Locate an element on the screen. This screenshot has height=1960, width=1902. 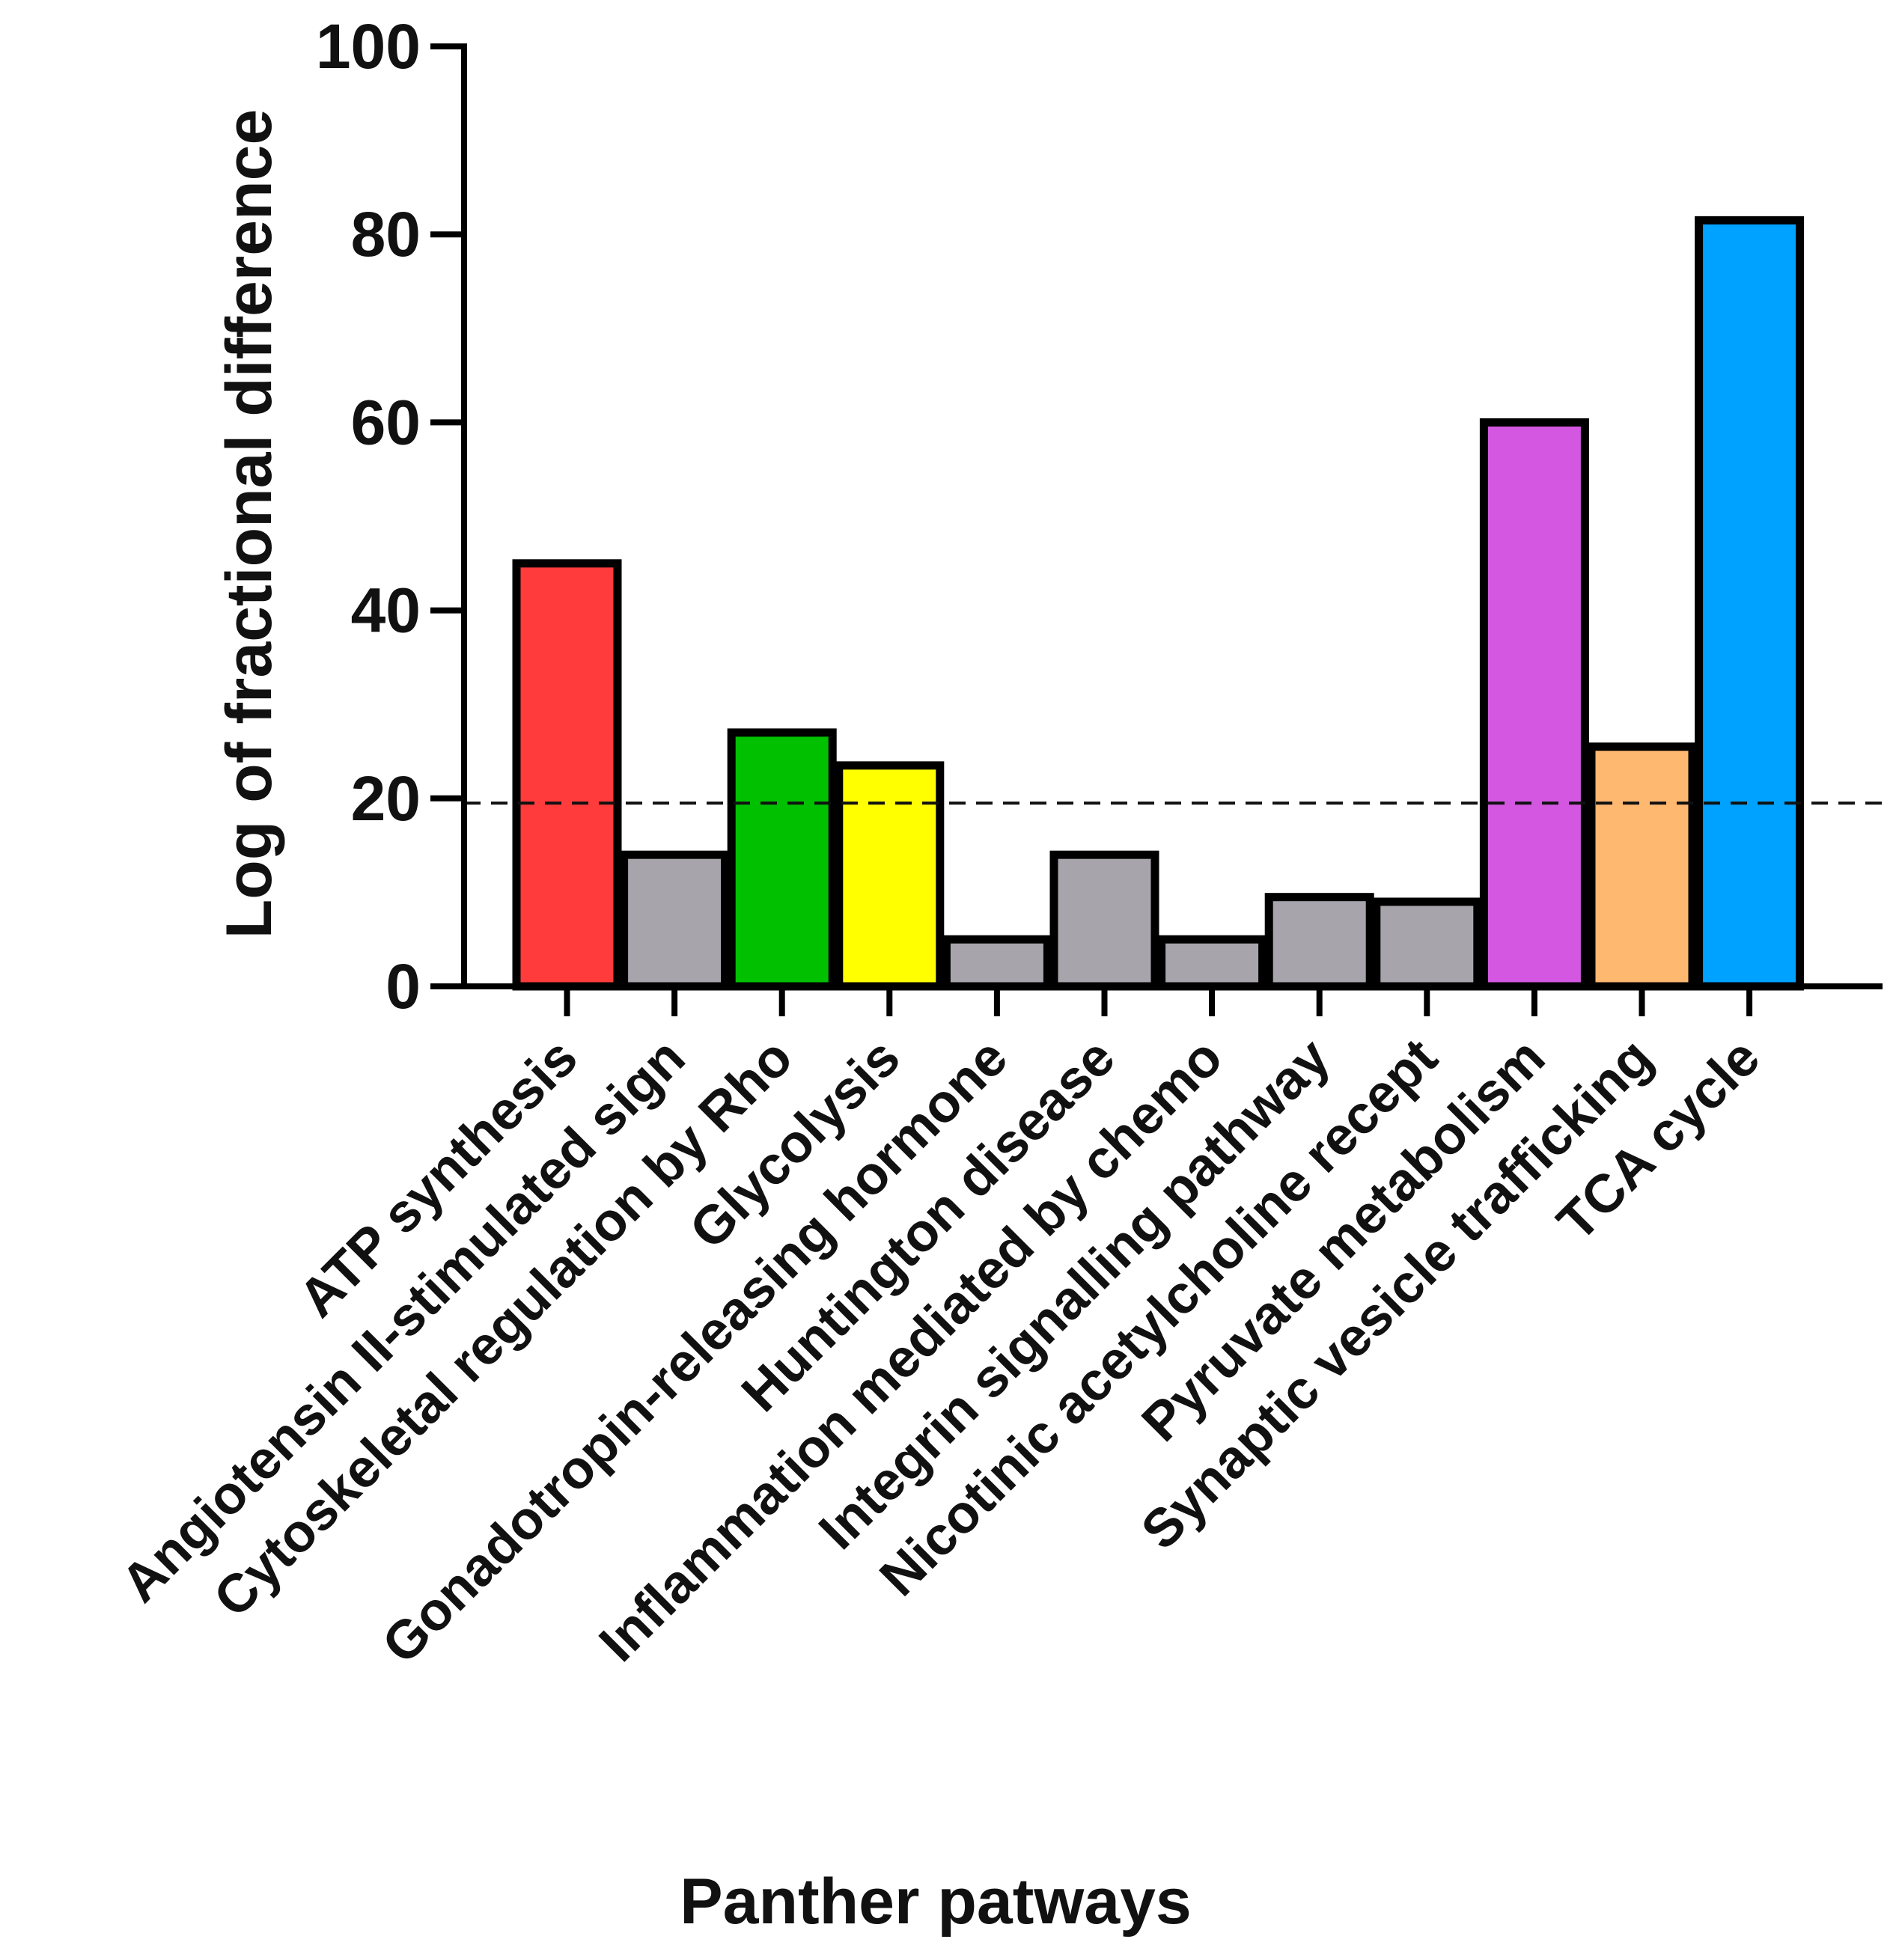
y-ticks-group: 0 20 40 60 80 100 is located at coordinates (390, 516).